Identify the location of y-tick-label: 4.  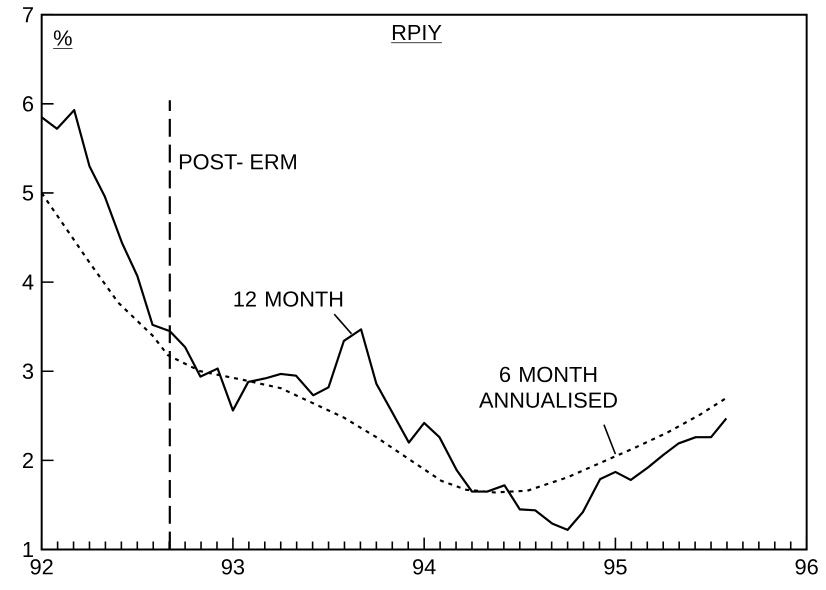
(28, 282).